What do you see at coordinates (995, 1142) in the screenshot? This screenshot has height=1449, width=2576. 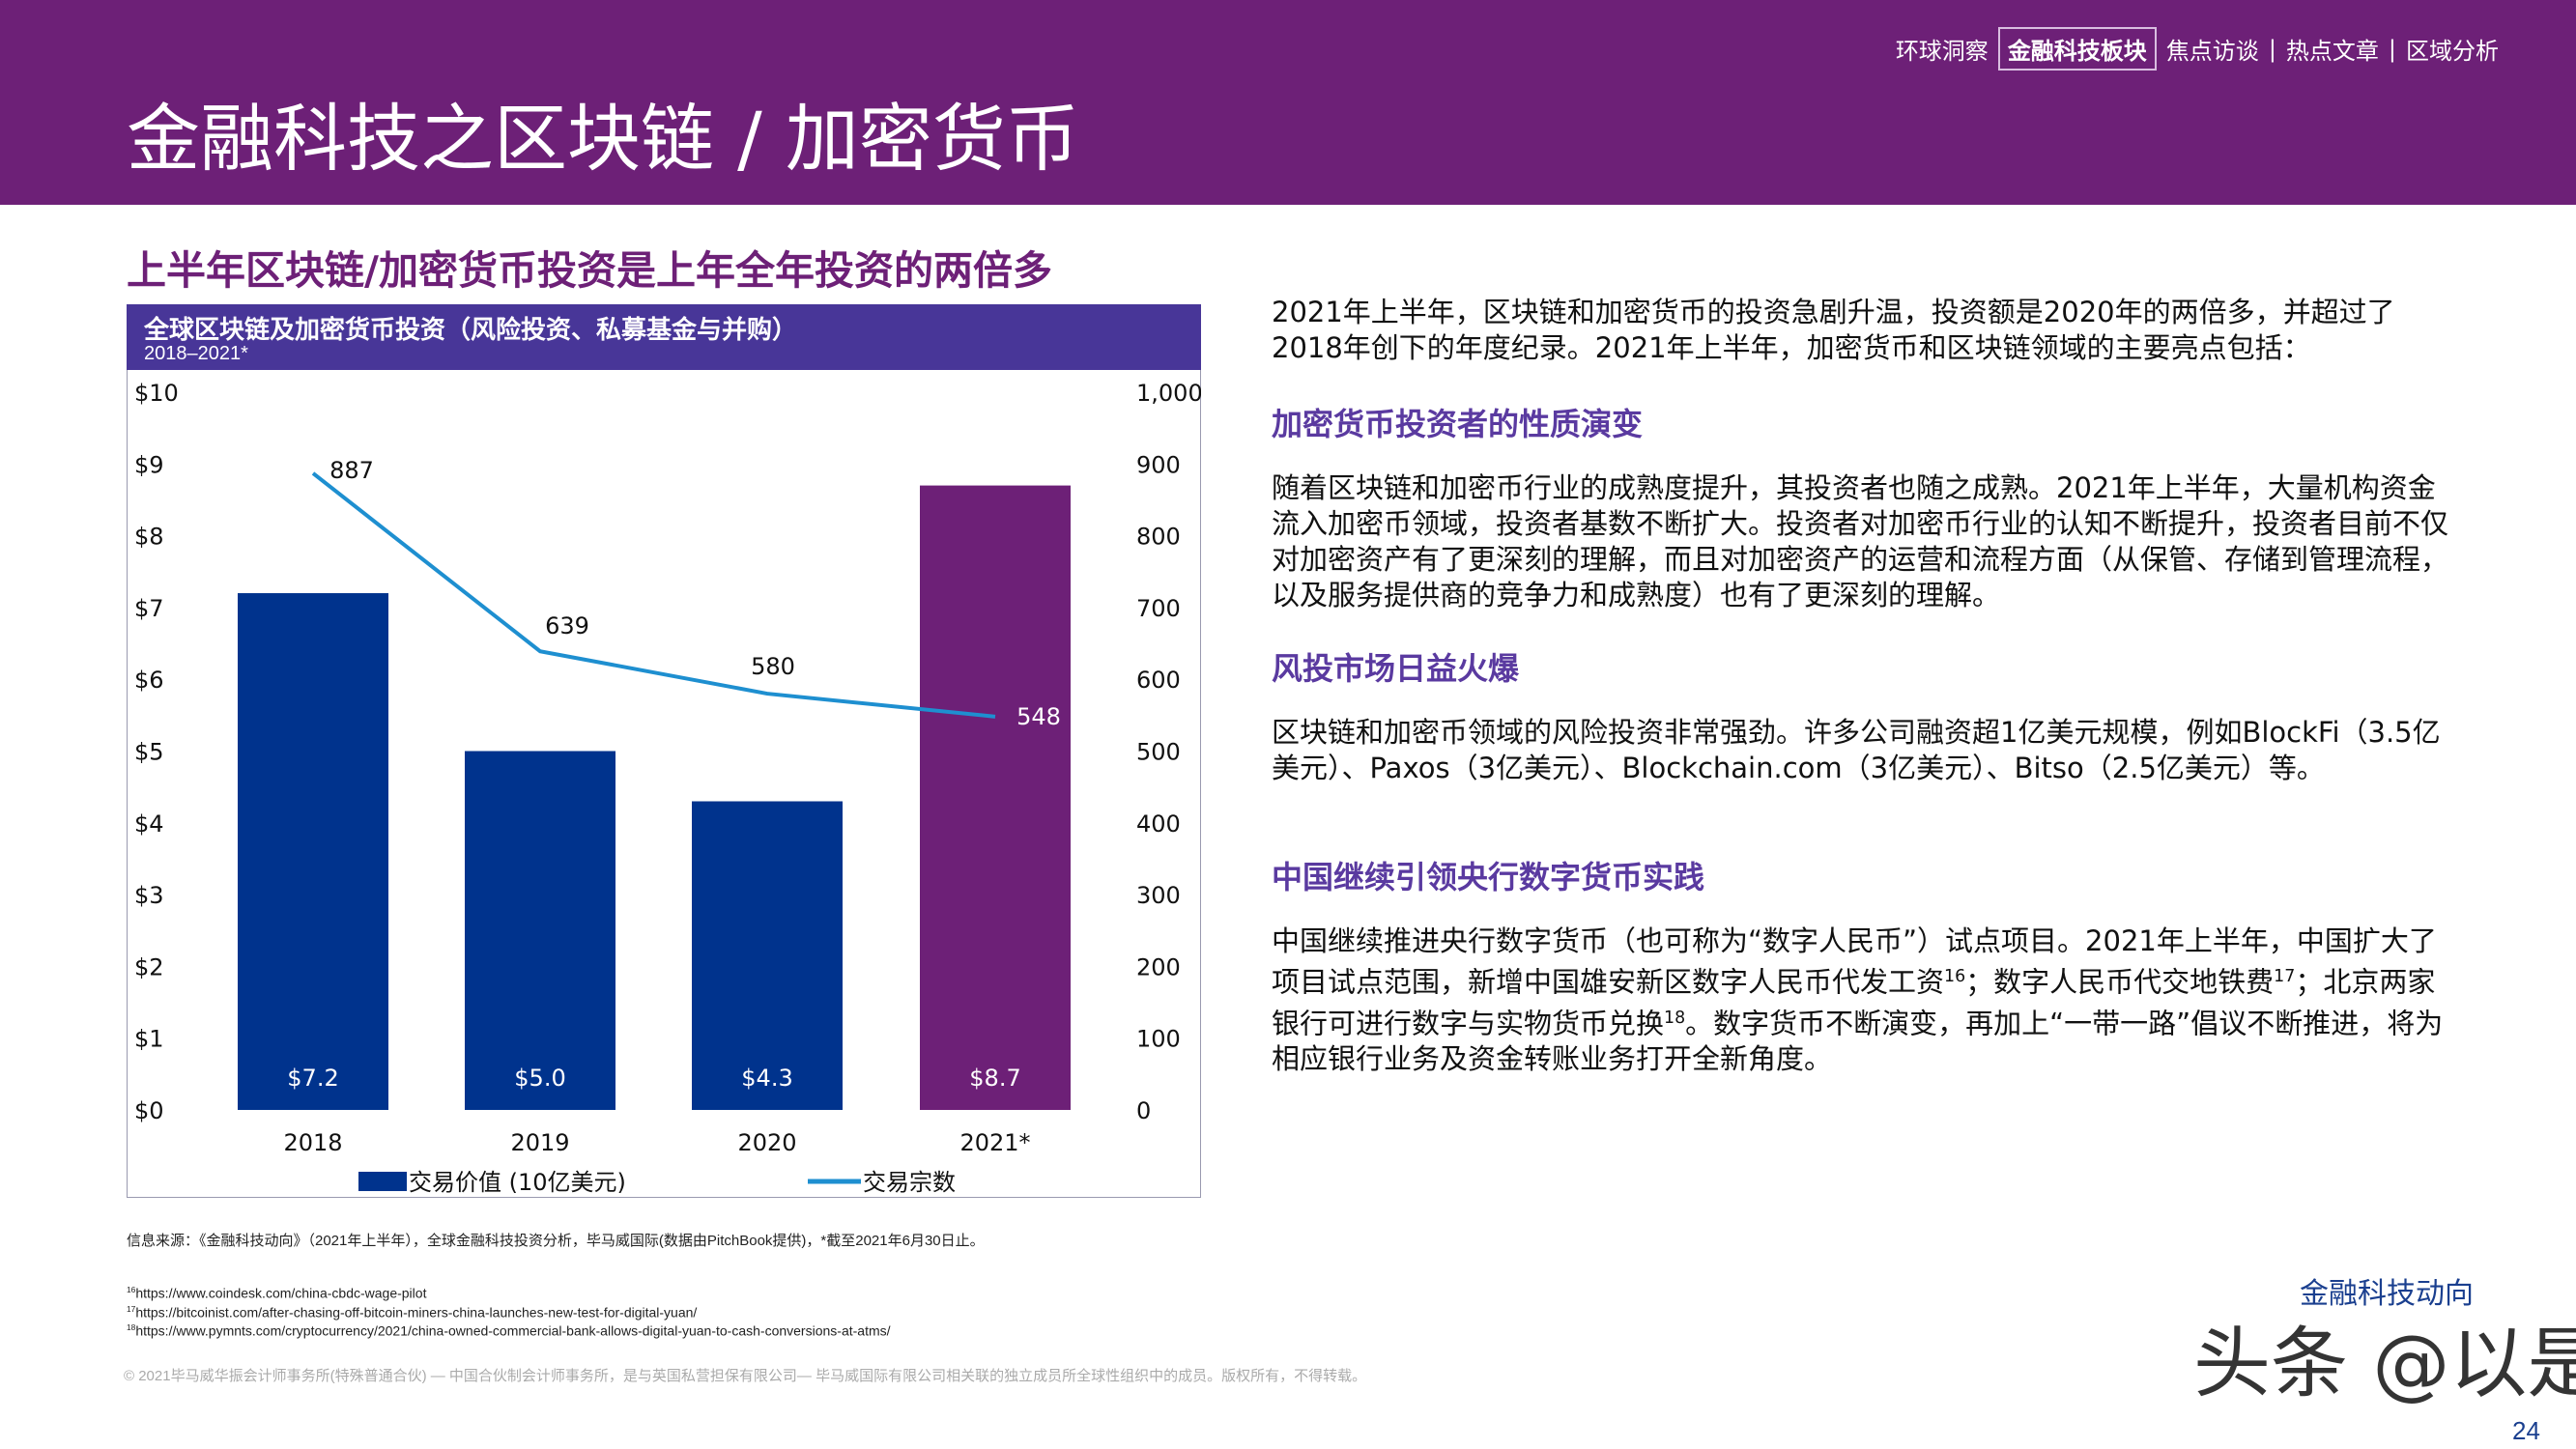 I see `category-label: 2021*` at bounding box center [995, 1142].